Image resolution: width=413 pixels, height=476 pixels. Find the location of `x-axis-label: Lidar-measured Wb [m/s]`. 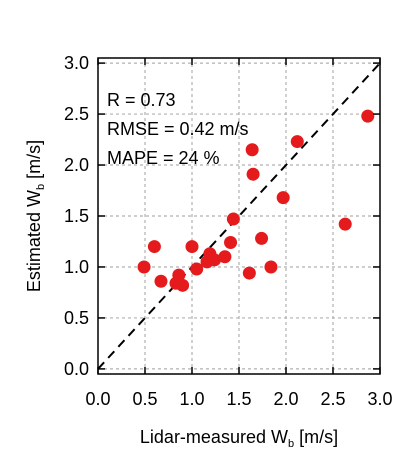

x-axis-label: Lidar-measured Wb [m/s] is located at coordinates (239, 438).